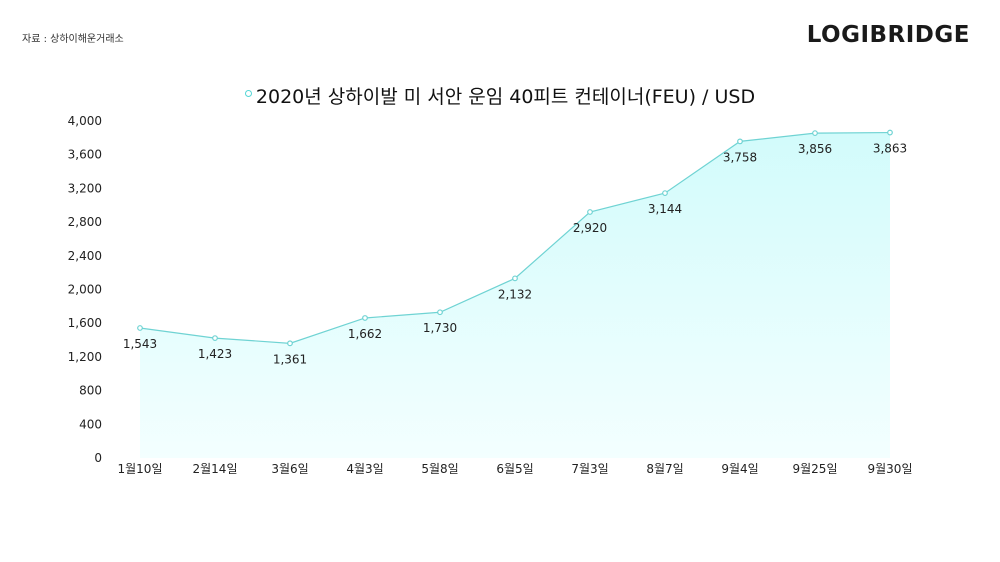  I want to click on y-tick-label: 2,800, so click(85, 222).